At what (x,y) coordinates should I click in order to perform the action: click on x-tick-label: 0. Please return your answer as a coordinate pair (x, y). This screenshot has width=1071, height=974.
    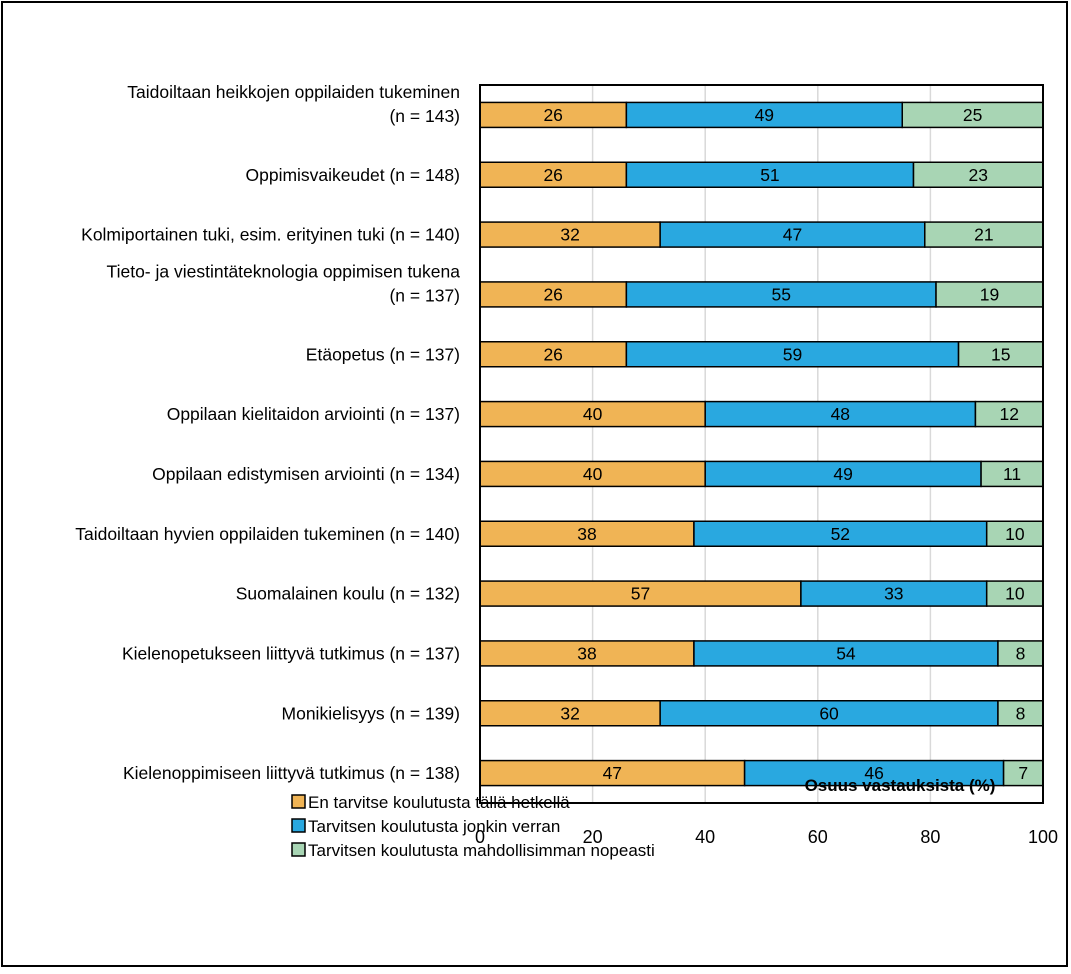
    Looking at the image, I should click on (480, 837).